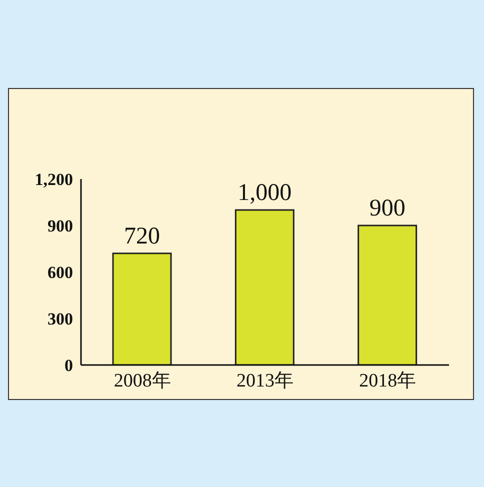  I want to click on y-tick-label: 300, so click(60, 319).